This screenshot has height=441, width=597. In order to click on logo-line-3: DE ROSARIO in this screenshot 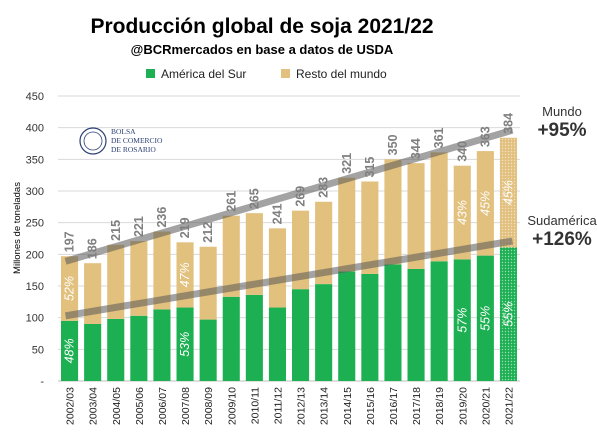, I will do `click(133, 149)`.